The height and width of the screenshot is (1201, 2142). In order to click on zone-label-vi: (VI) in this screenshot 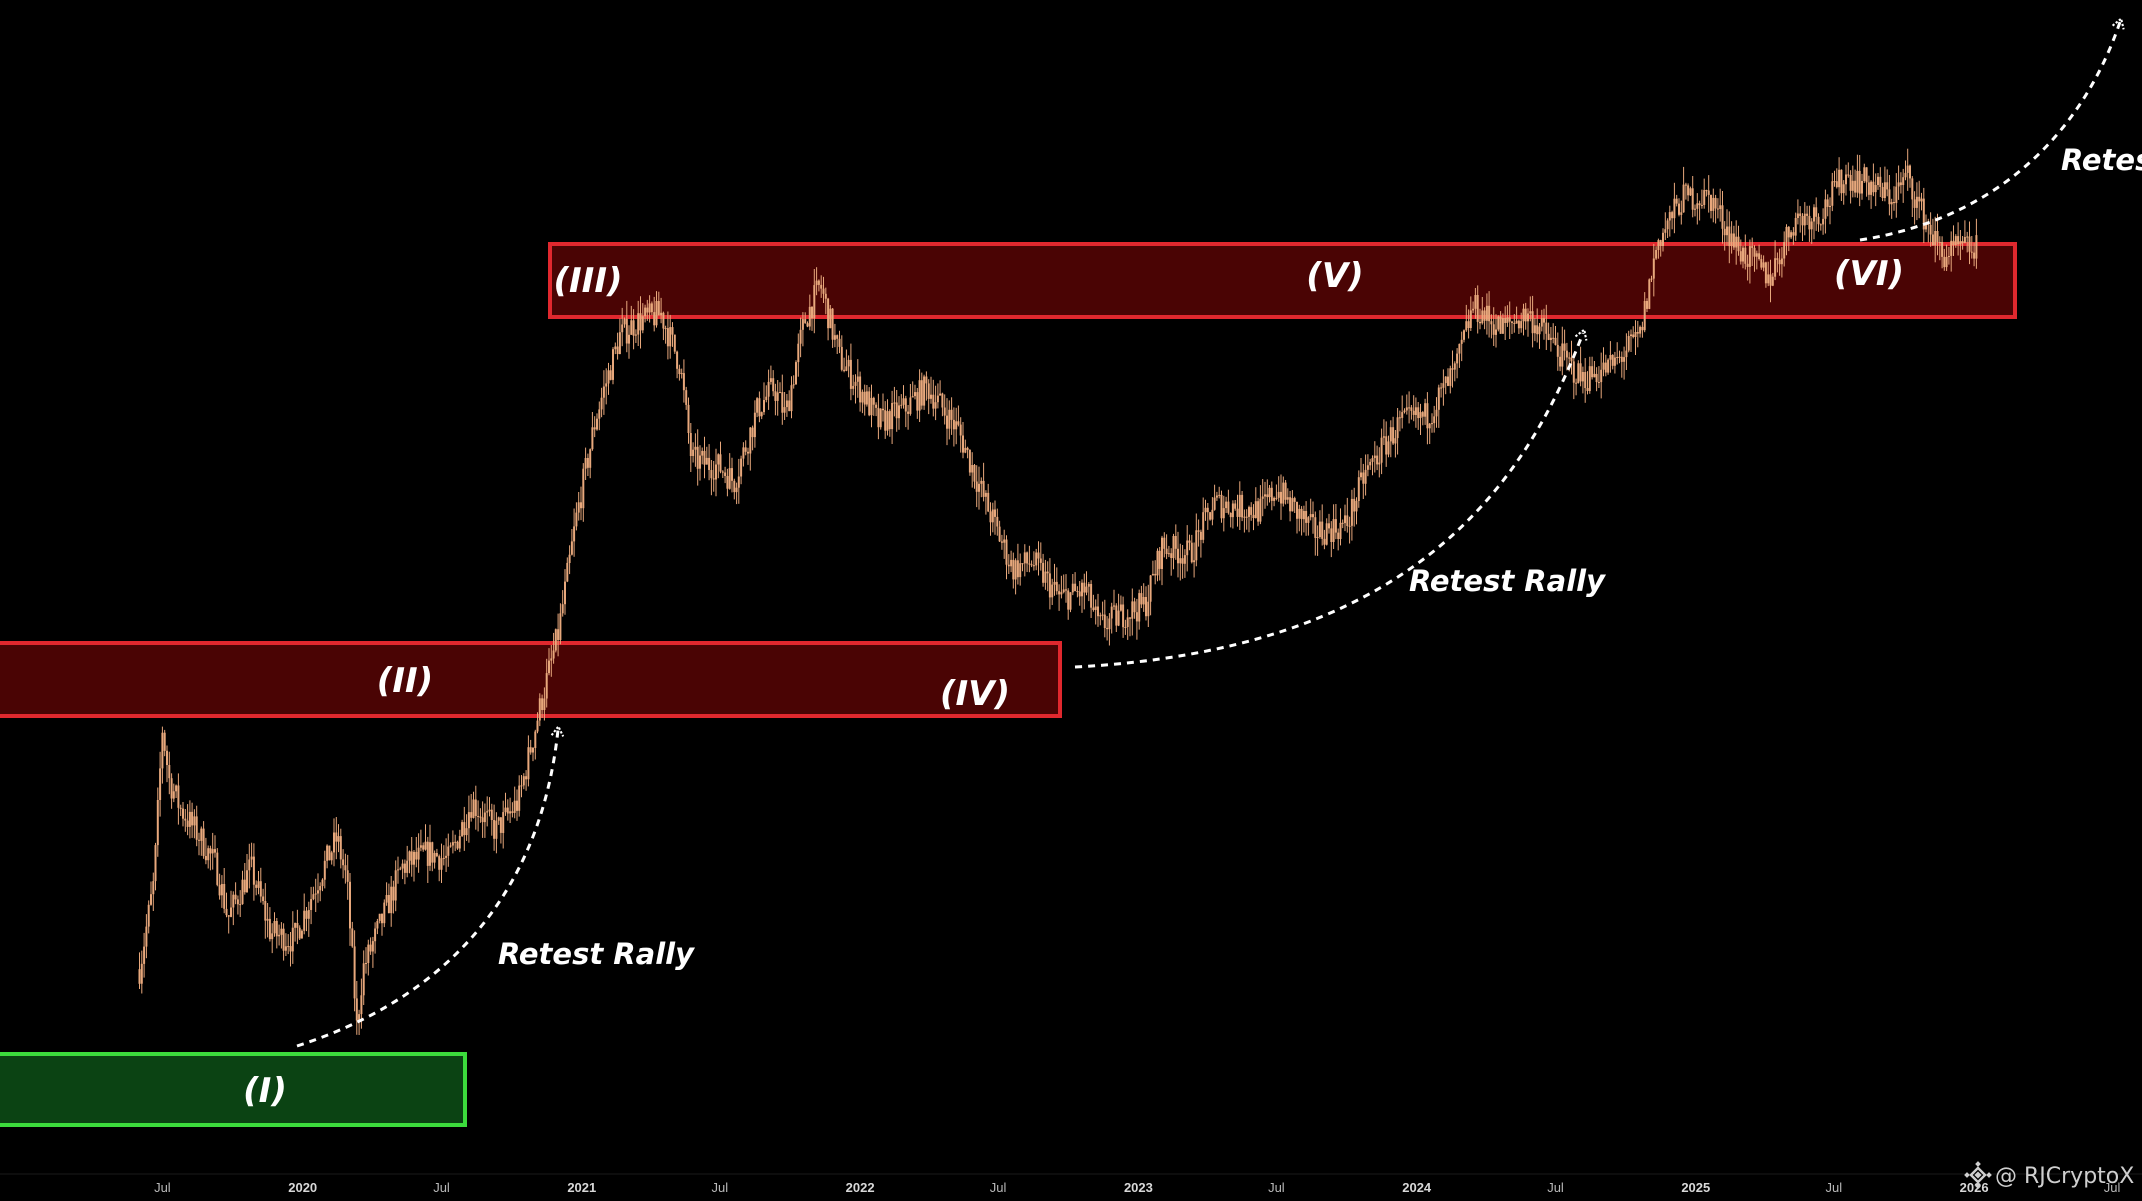, I will do `click(1869, 274)`.